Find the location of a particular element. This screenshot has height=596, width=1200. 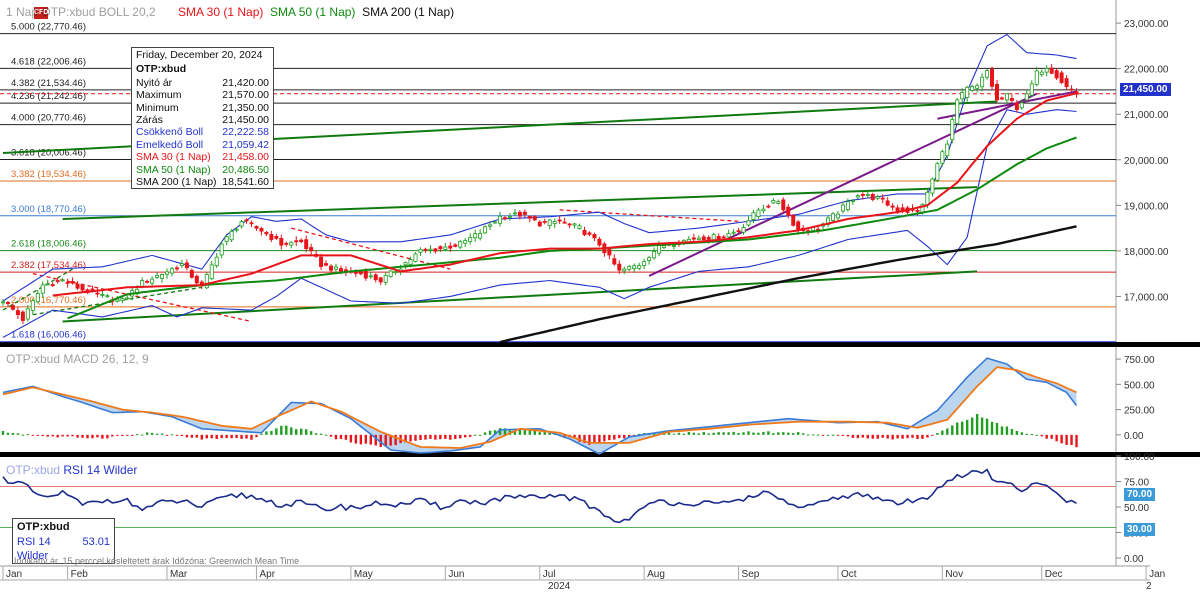

month-label: Oct is located at coordinates (849, 574).